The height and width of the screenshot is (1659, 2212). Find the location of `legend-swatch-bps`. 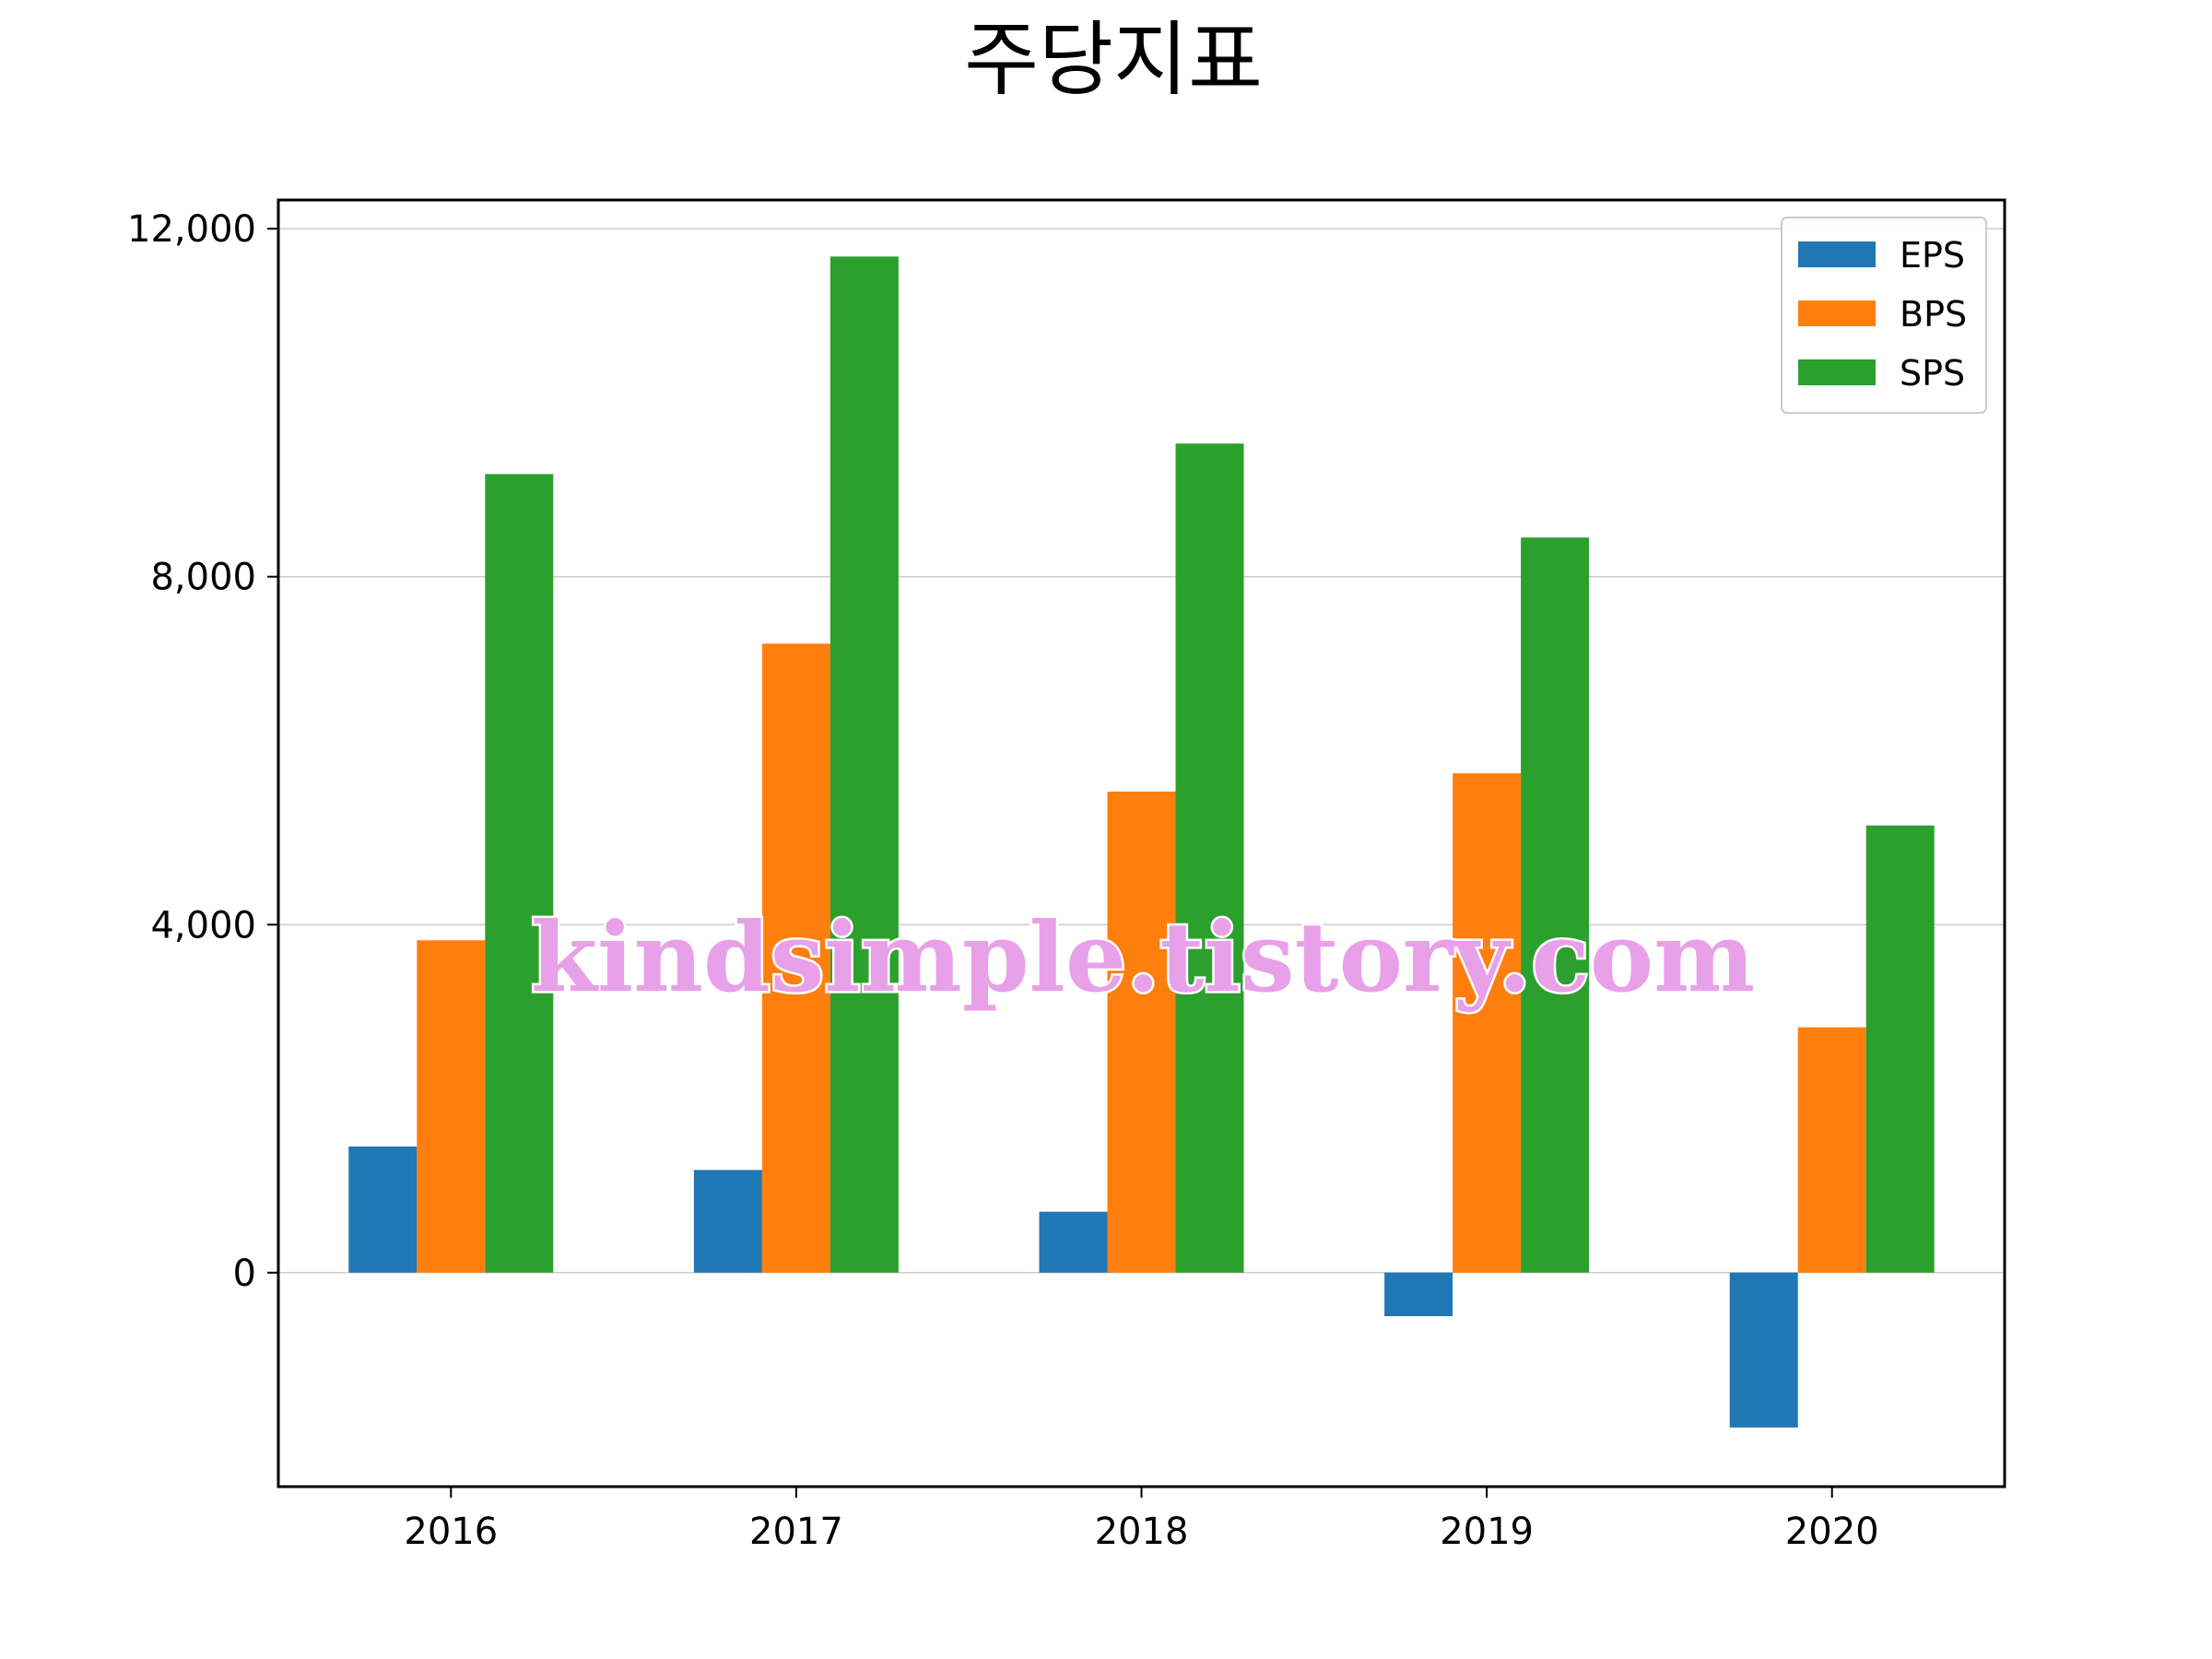

legend-swatch-bps is located at coordinates (1837, 313).